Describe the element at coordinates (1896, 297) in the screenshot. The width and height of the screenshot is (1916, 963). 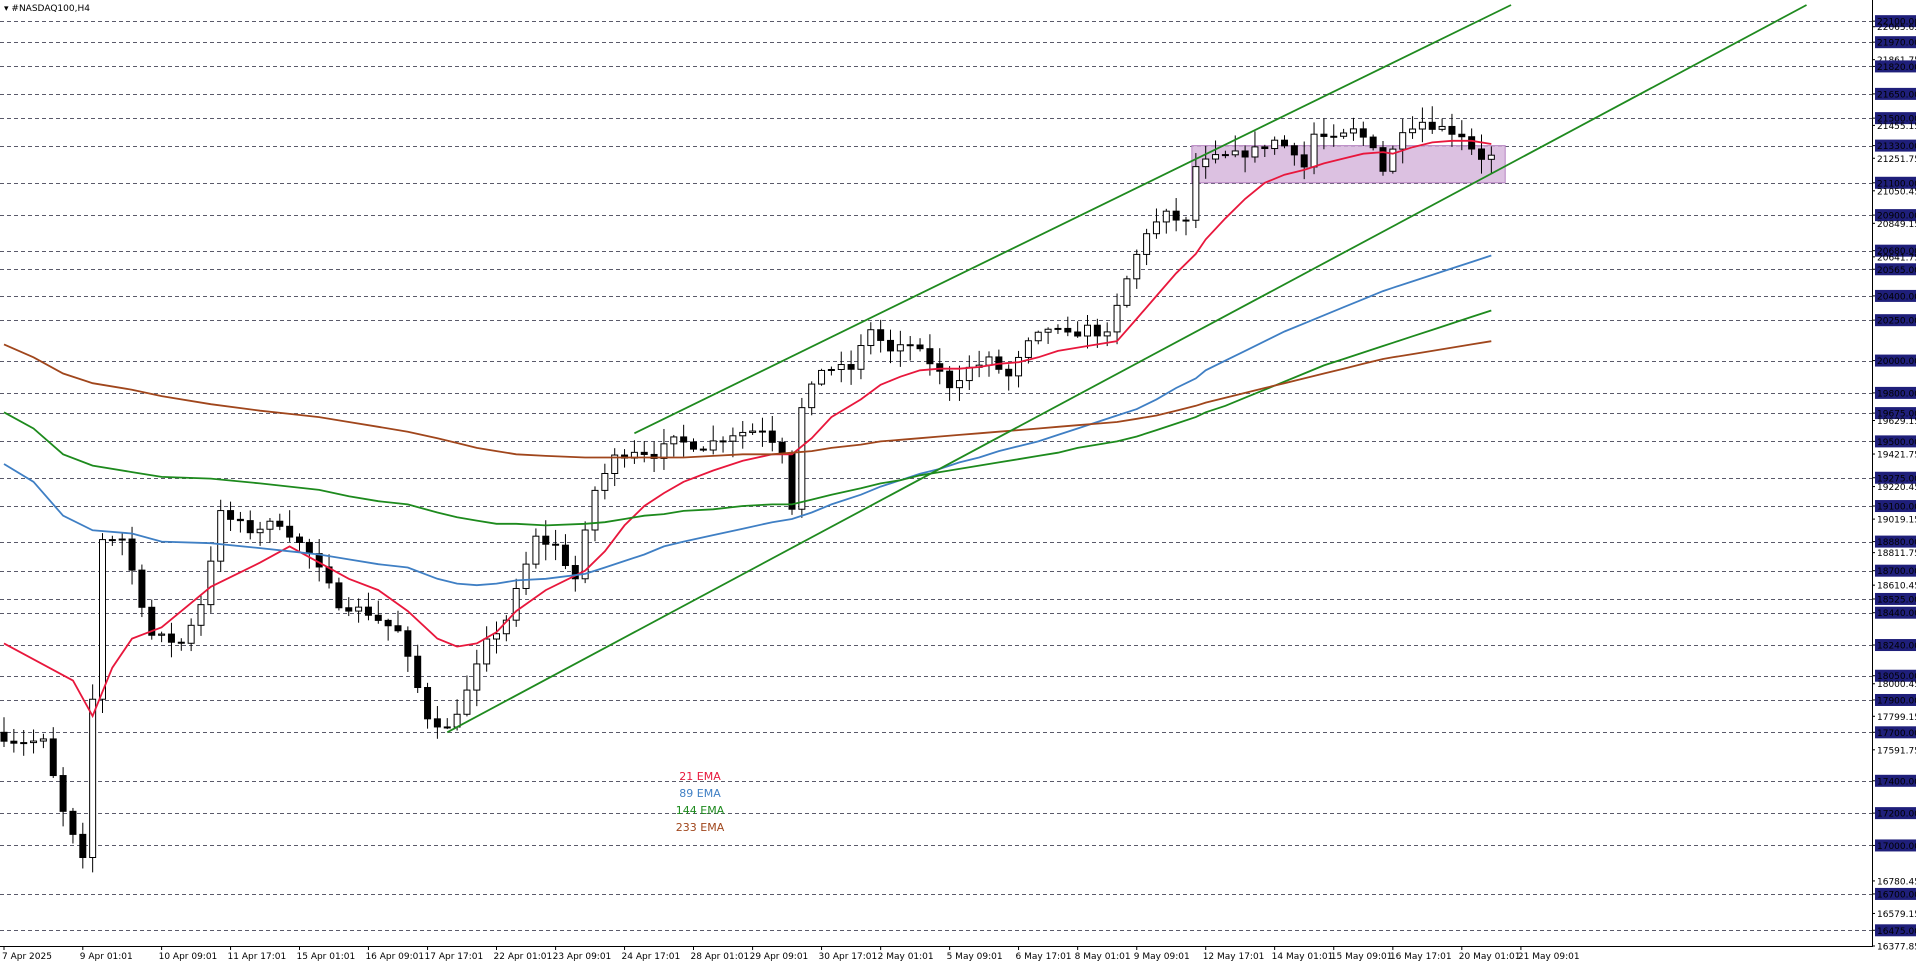
I see `price-label: 20400.00` at that location.